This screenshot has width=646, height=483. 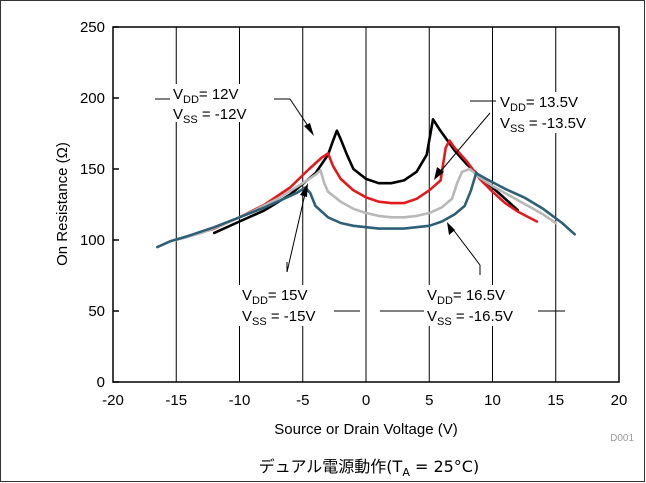 What do you see at coordinates (365, 429) in the screenshot?
I see `x-axis-label: Source or Drain Voltage (V)` at bounding box center [365, 429].